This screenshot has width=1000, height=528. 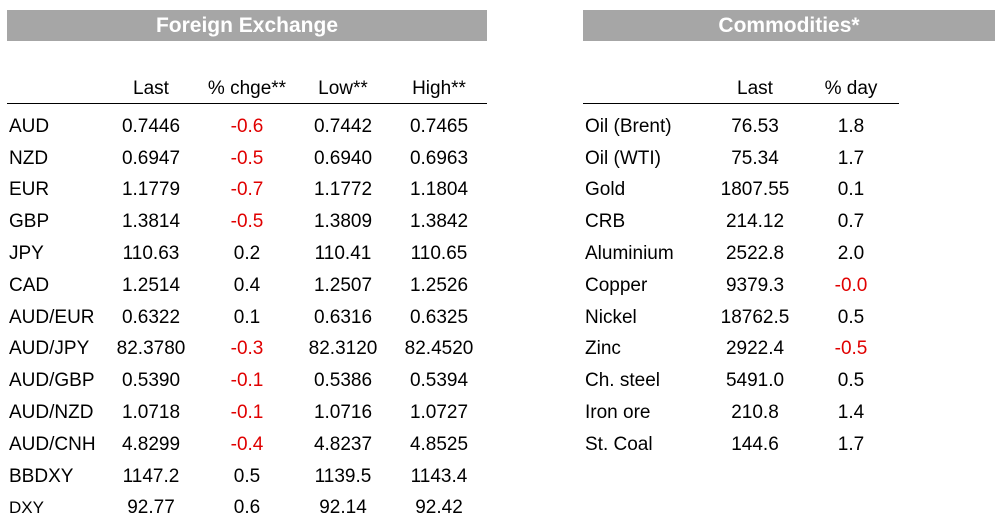 I want to click on commodities-header-row: Last % day, so click(x=741, y=89).